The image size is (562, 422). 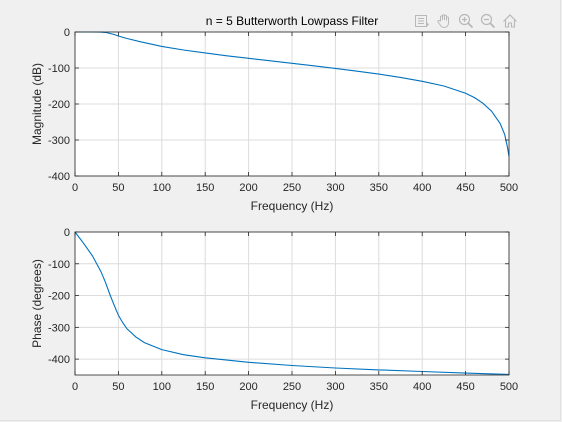 What do you see at coordinates (488, 21) in the screenshot?
I see `zoom-out-icon` at bounding box center [488, 21].